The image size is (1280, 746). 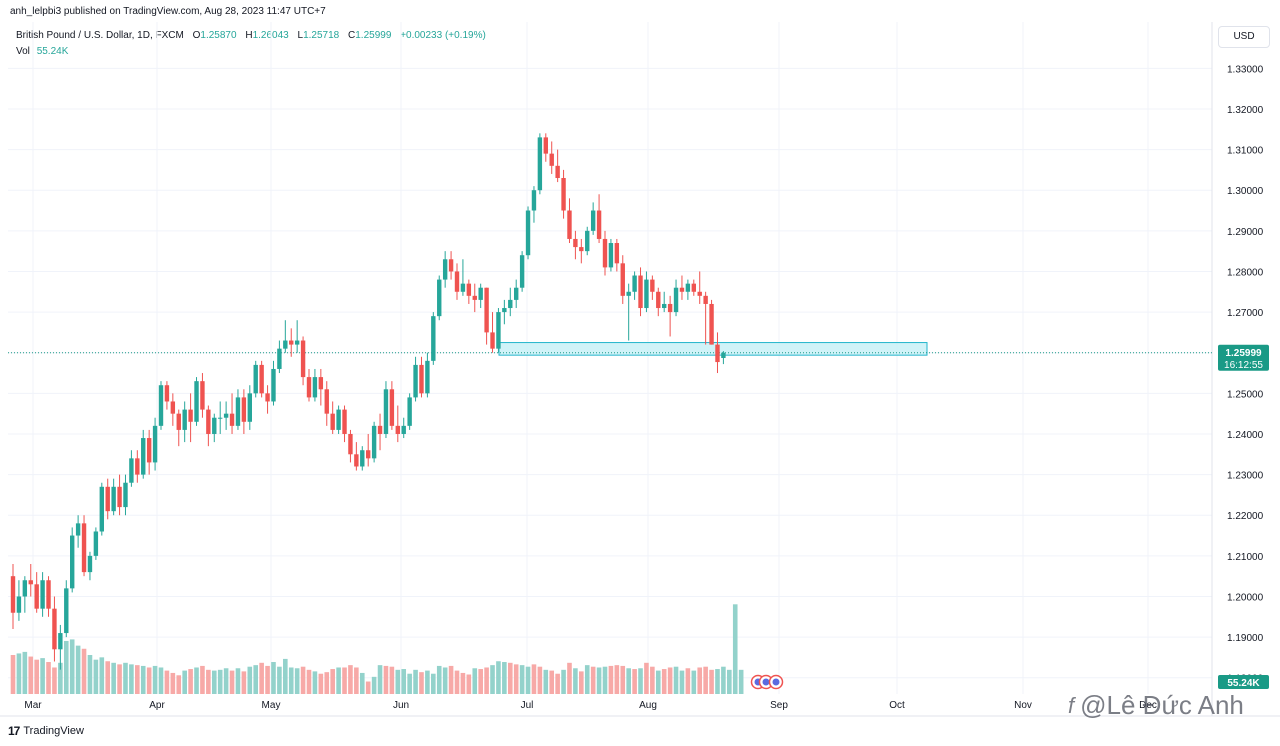 What do you see at coordinates (527, 705) in the screenshot?
I see `x-tick-label: Jul` at bounding box center [527, 705].